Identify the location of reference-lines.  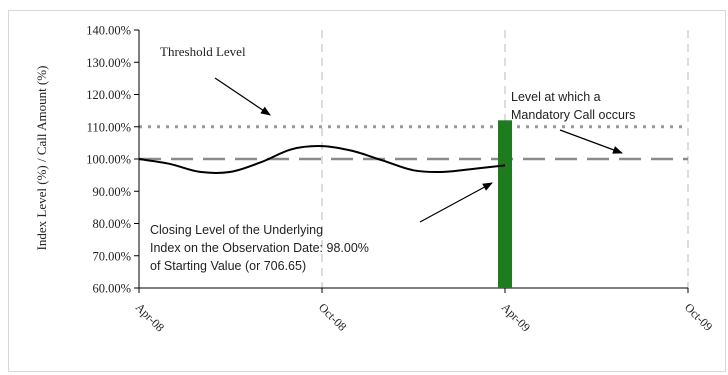
(413, 143).